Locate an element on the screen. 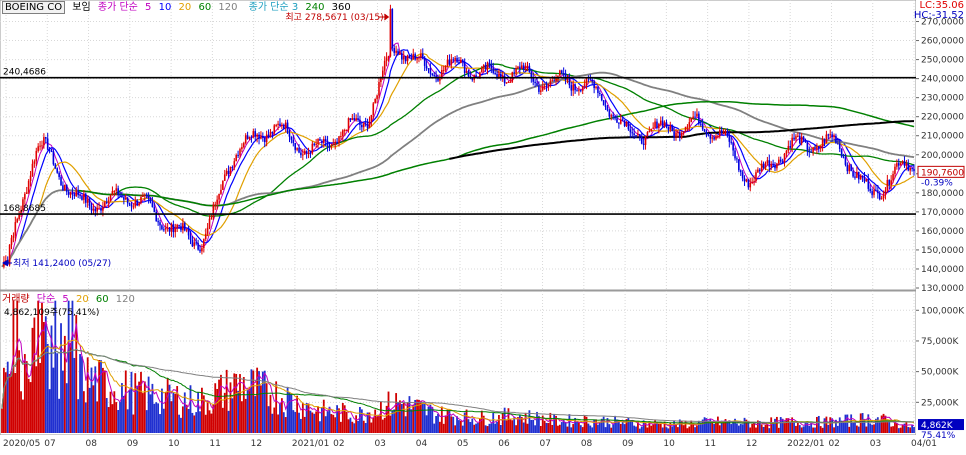  last-price-badge is located at coordinates (941, 171).